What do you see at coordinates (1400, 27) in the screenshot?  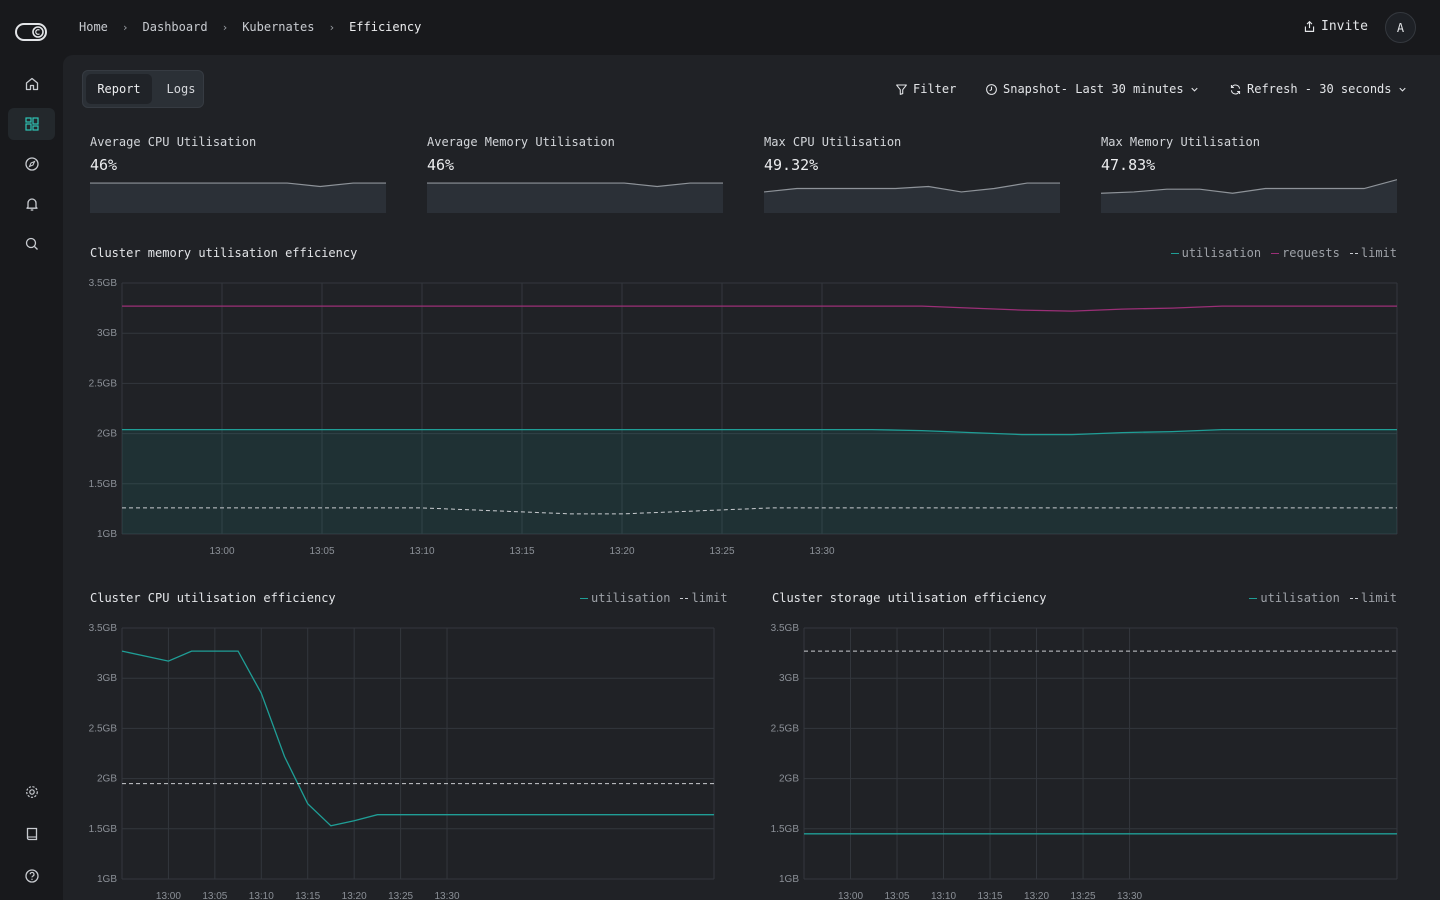 I see `avatar: A` at bounding box center [1400, 27].